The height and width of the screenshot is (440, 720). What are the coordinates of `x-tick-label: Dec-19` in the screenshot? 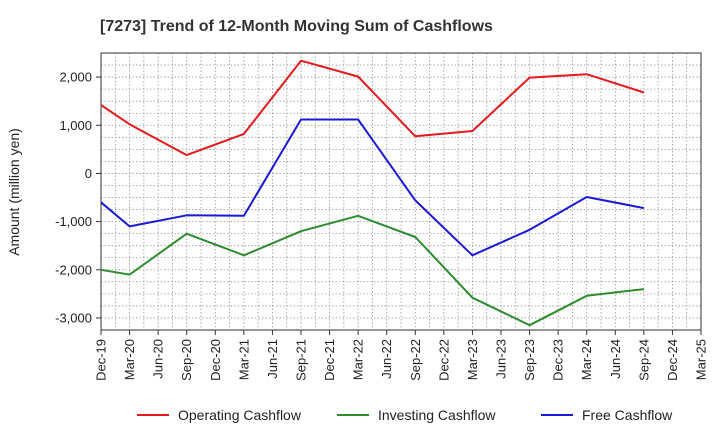 It's located at (101, 360).